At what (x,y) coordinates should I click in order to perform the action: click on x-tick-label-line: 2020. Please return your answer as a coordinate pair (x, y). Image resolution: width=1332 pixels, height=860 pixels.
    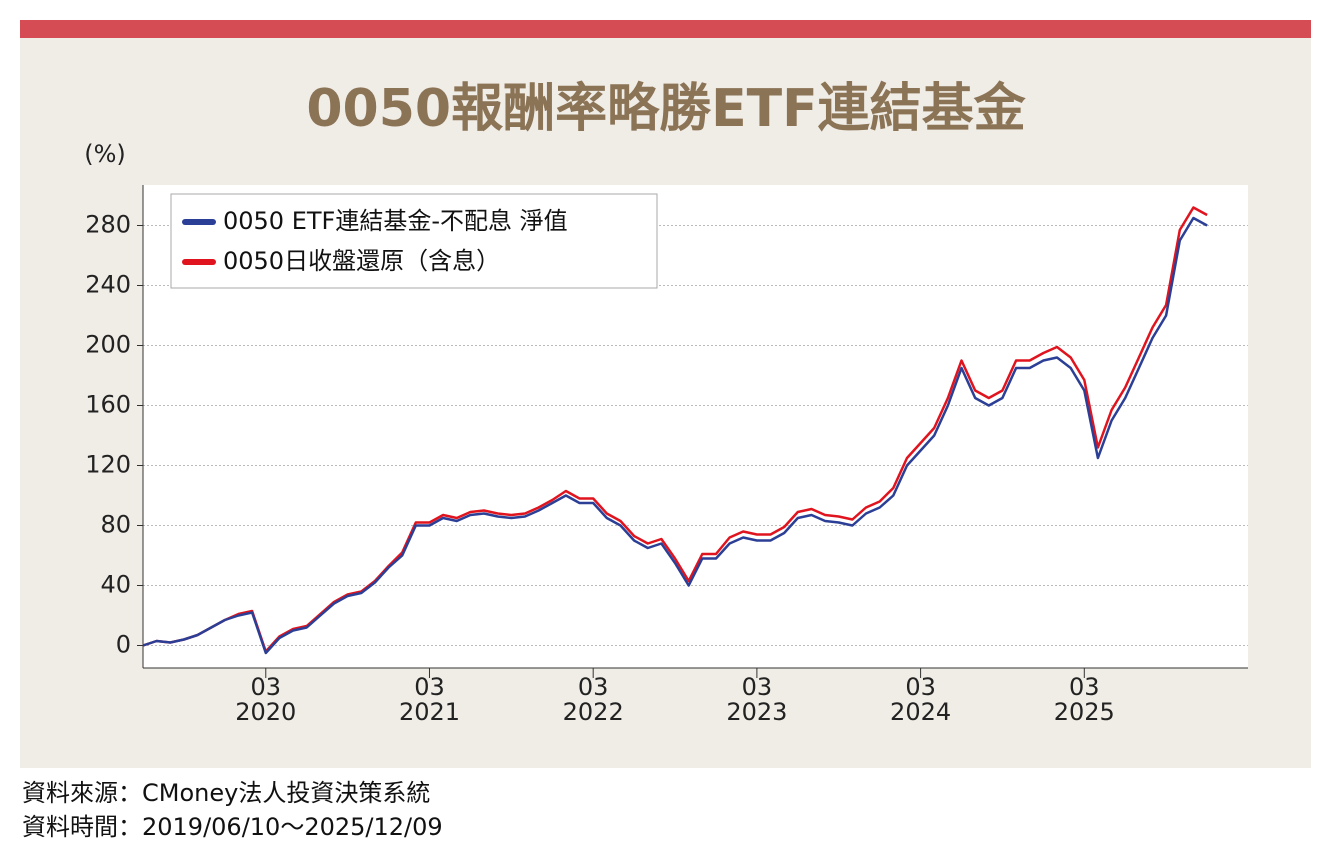
    Looking at the image, I should click on (265, 712).